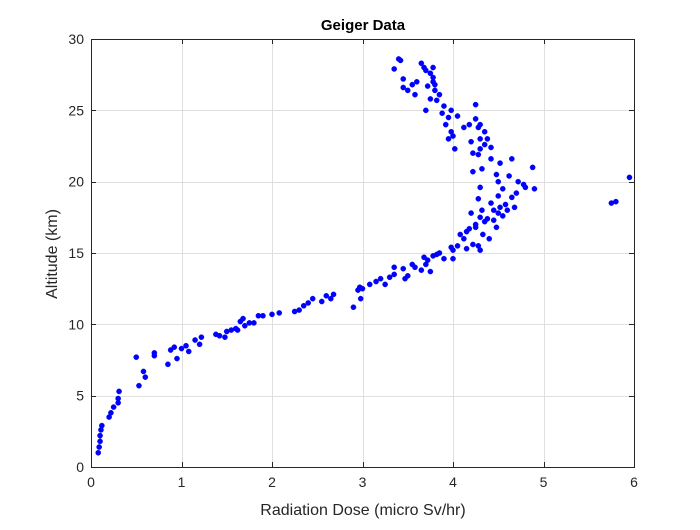  Describe the element at coordinates (362, 510) in the screenshot. I see `x-axis-label: Radiation Dose (micro Sv/hr)` at that location.